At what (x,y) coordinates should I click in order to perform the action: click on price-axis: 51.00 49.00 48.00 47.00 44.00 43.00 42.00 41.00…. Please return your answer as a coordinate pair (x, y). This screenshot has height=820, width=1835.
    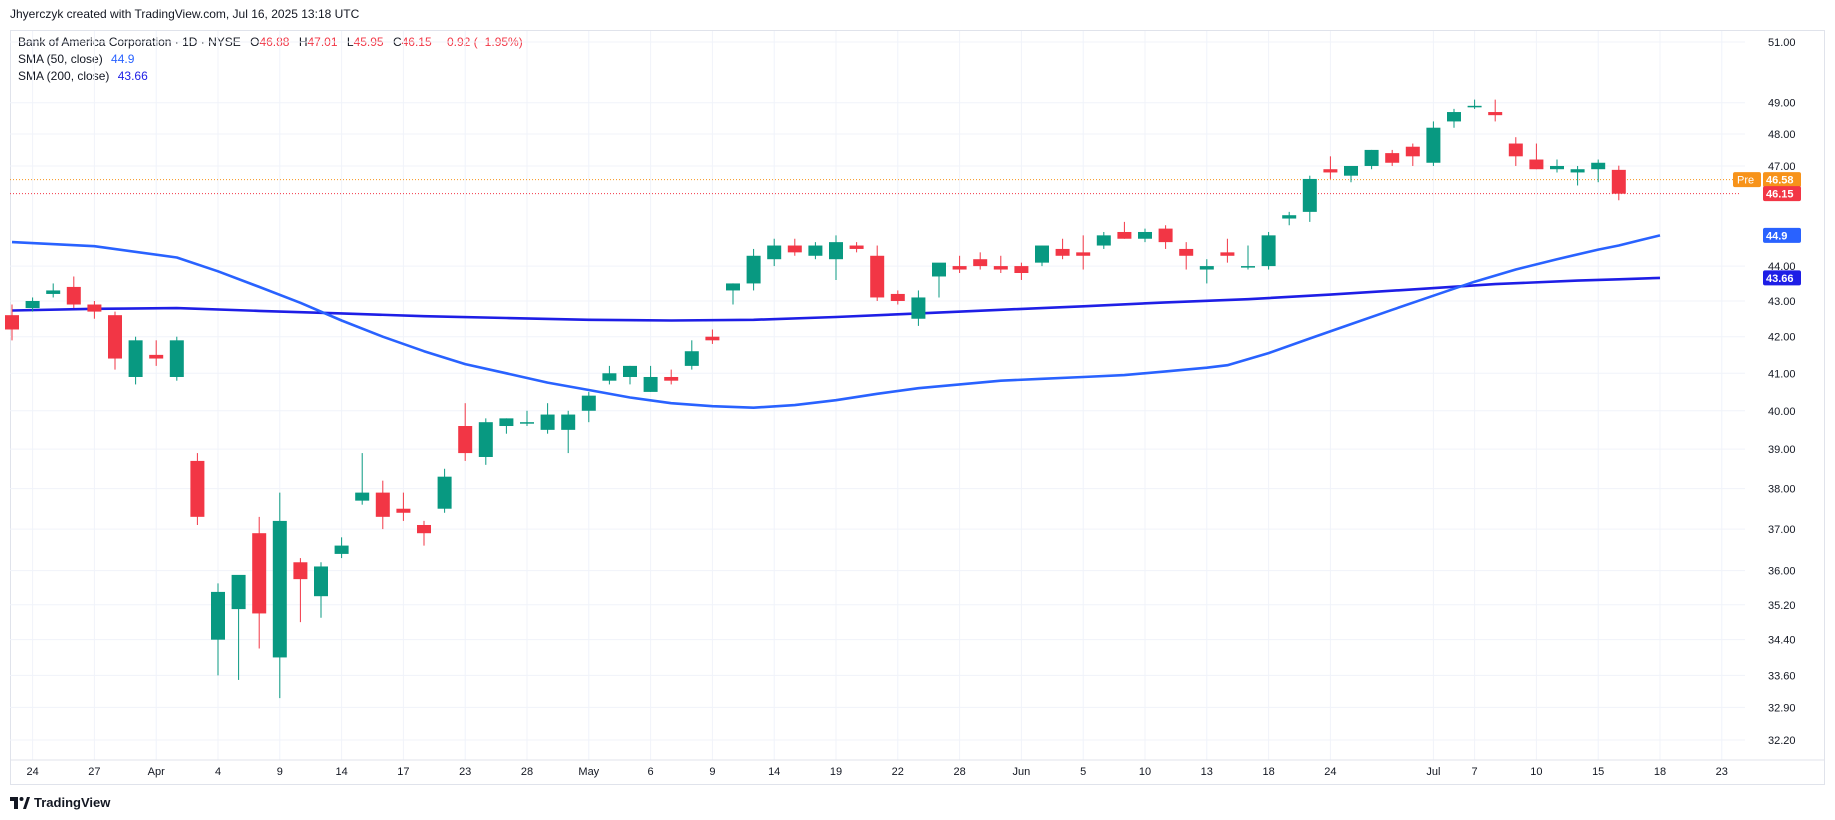
    Looking at the image, I should click on (1782, 392).